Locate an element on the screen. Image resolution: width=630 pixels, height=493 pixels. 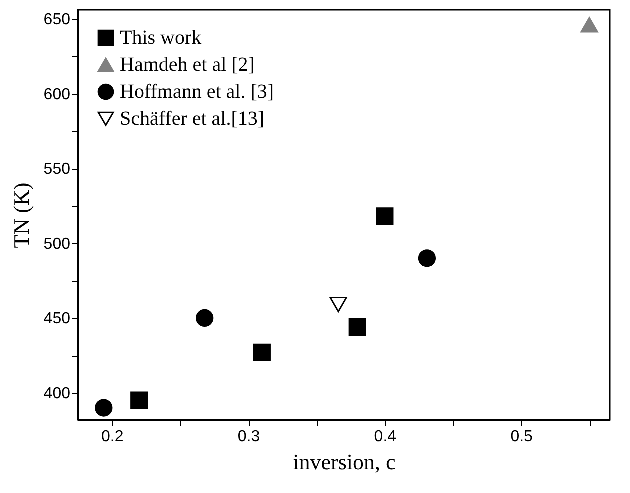
y-tick-label: 500 is located at coordinates (57, 244).